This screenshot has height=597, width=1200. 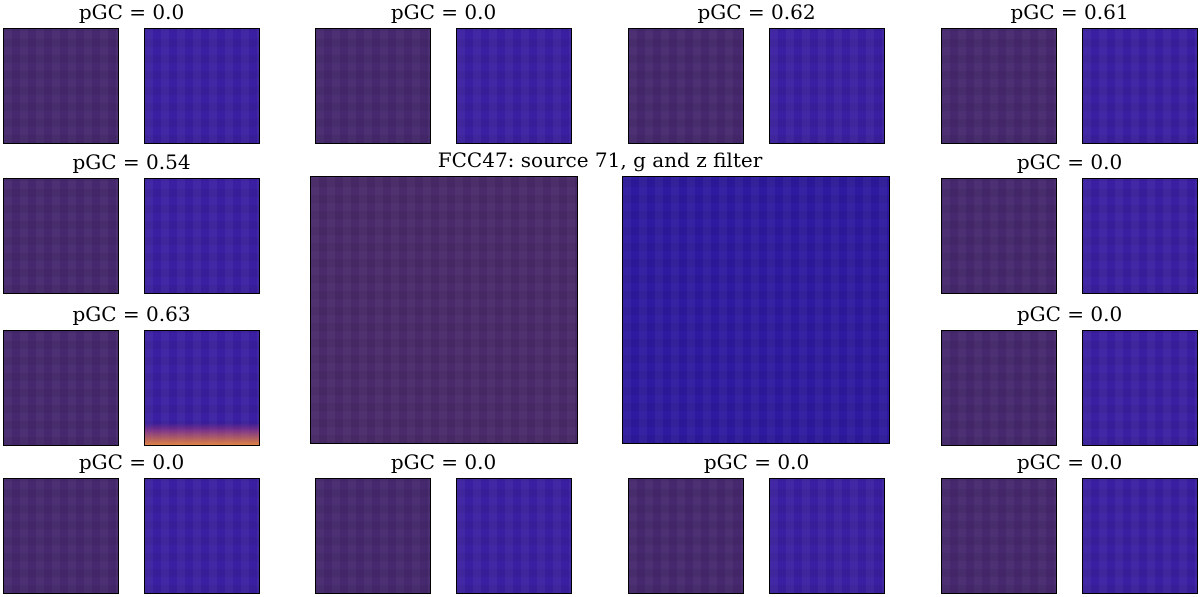 What do you see at coordinates (202, 434) in the screenshot?
I see `bright-edge-feature` at bounding box center [202, 434].